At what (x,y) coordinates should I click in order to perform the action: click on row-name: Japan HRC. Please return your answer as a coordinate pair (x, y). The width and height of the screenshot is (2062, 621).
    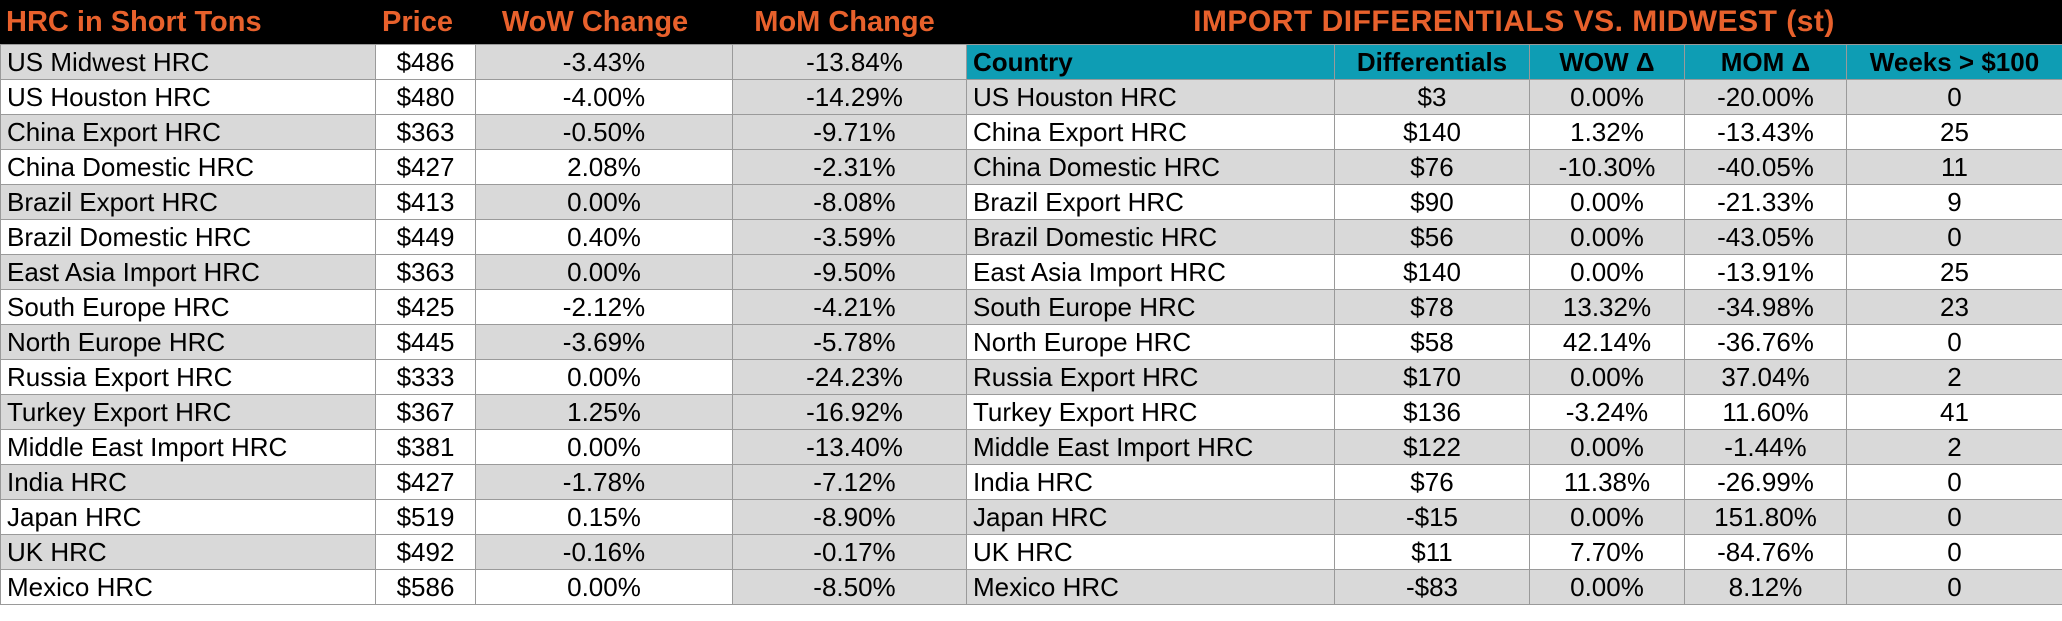
    Looking at the image, I should click on (188, 517).